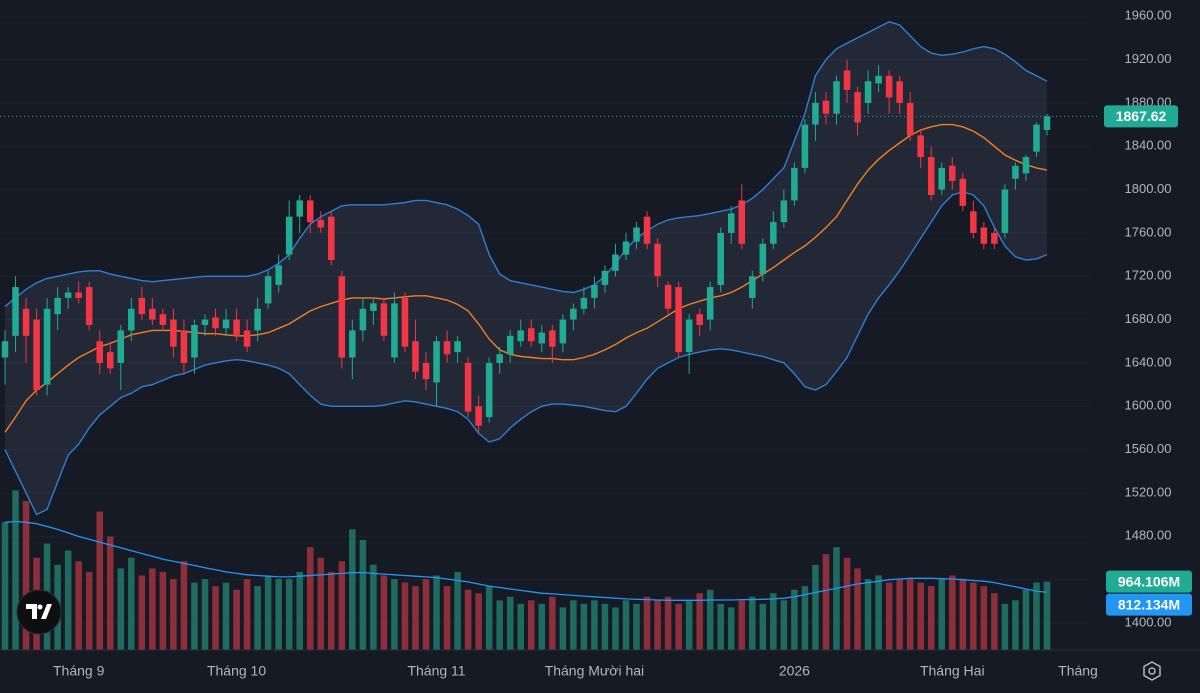 Image resolution: width=1200 pixels, height=693 pixels. I want to click on settings-icon, so click(1152, 671).